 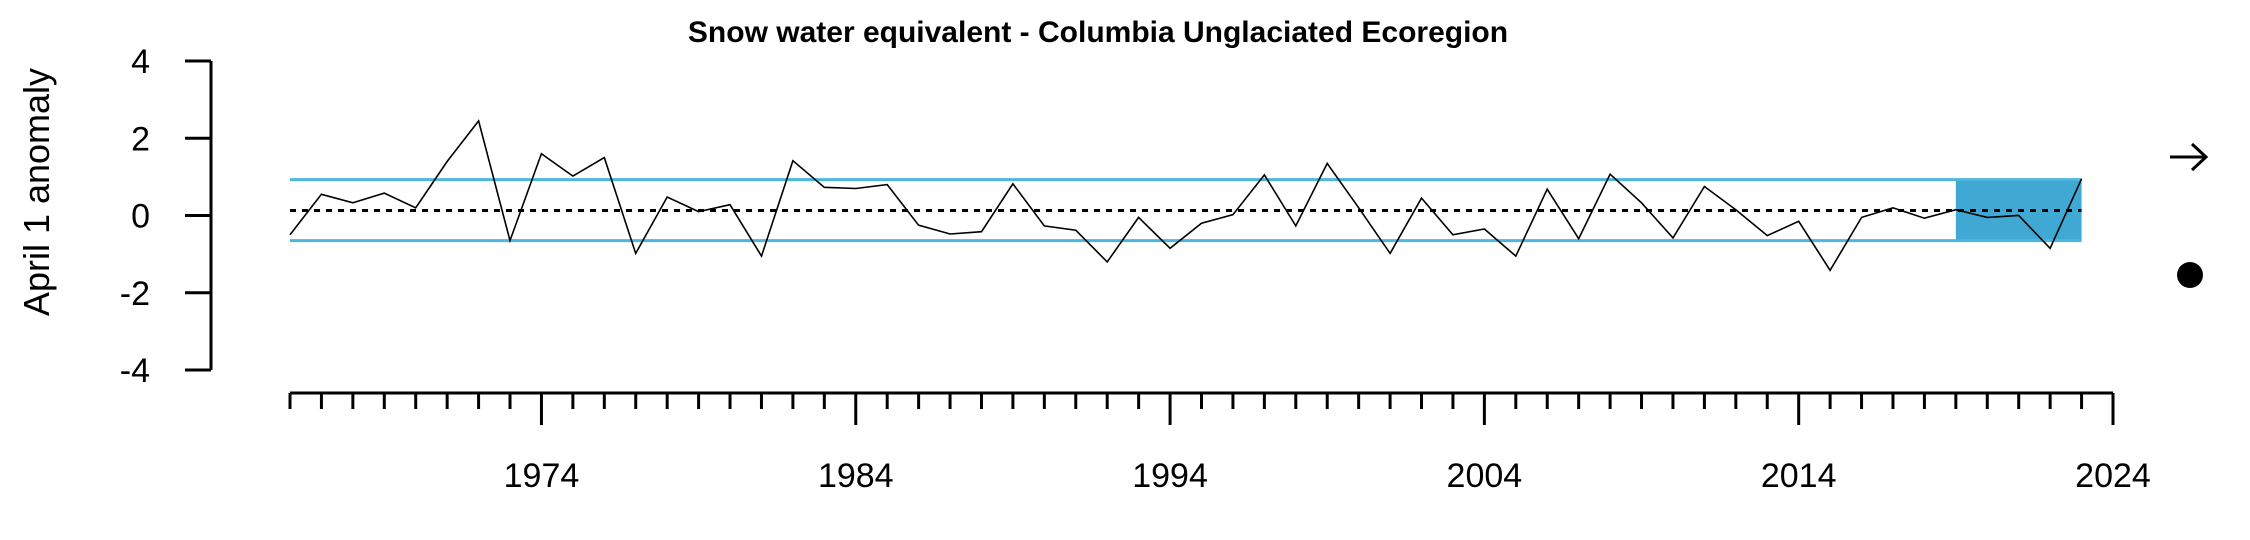 What do you see at coordinates (135, 371) in the screenshot?
I see `y-tick-label: -4` at bounding box center [135, 371].